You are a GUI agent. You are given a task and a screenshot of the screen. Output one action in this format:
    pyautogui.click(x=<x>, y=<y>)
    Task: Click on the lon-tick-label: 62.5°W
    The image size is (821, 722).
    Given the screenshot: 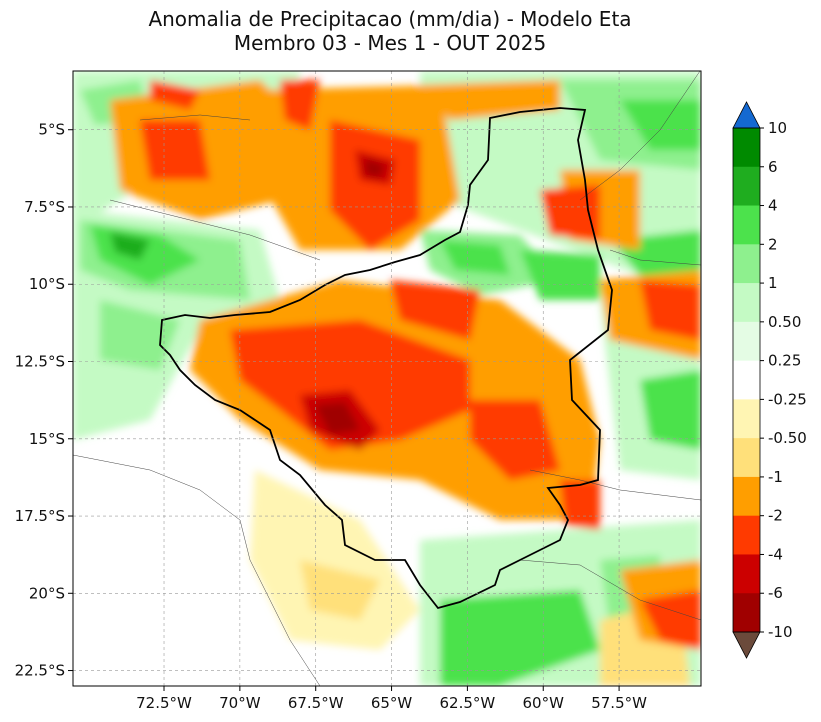 What is the action you would take?
    pyautogui.click(x=468, y=703)
    